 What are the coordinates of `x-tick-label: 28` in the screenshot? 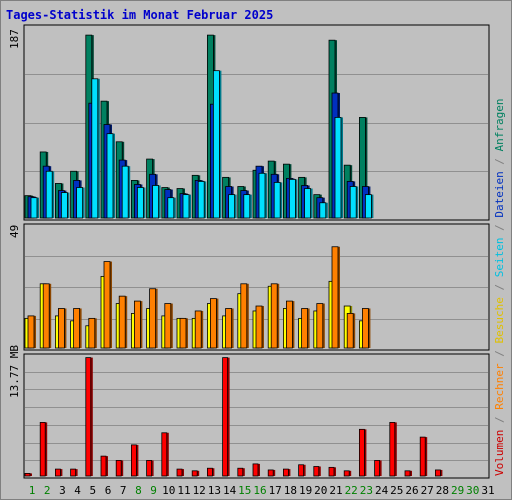 It's located at (442, 490).